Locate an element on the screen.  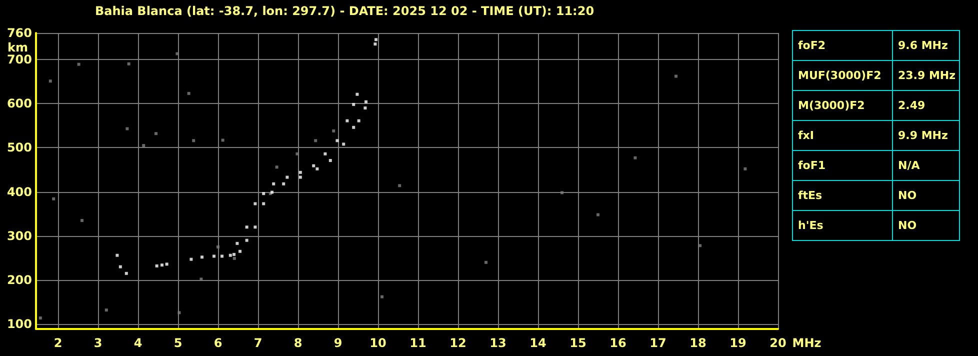
x-tick-label: 9 is located at coordinates (338, 343).